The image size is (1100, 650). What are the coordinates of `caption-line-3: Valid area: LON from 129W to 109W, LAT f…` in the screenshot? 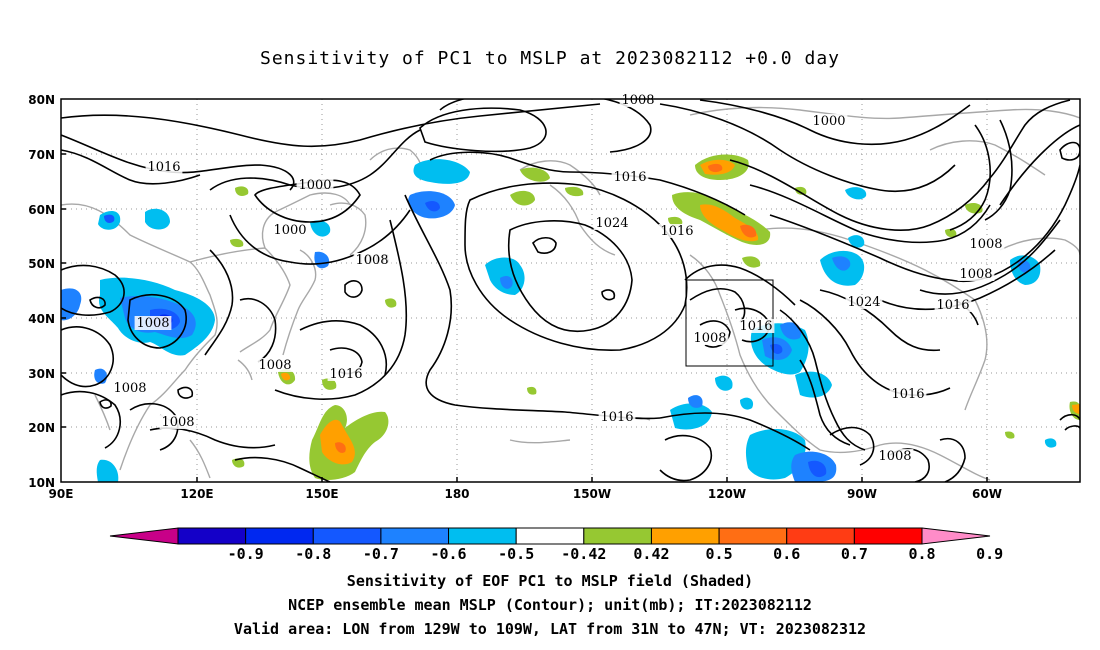 It's located at (550, 629).